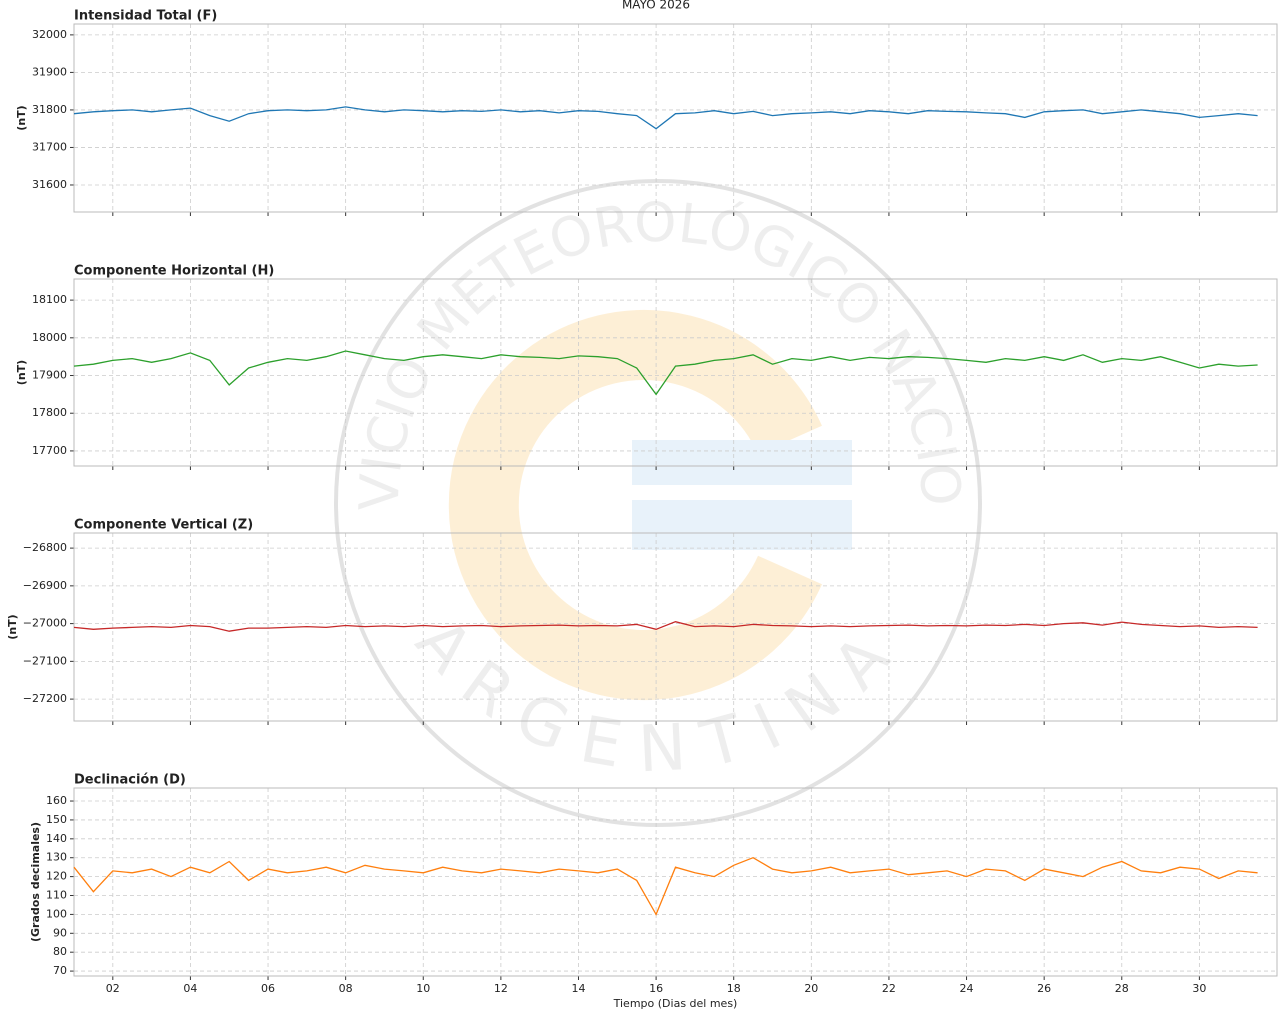 The image size is (1280, 1015). Describe the element at coordinates (49, 34) in the screenshot. I see `y-tick-label: 32000` at that location.